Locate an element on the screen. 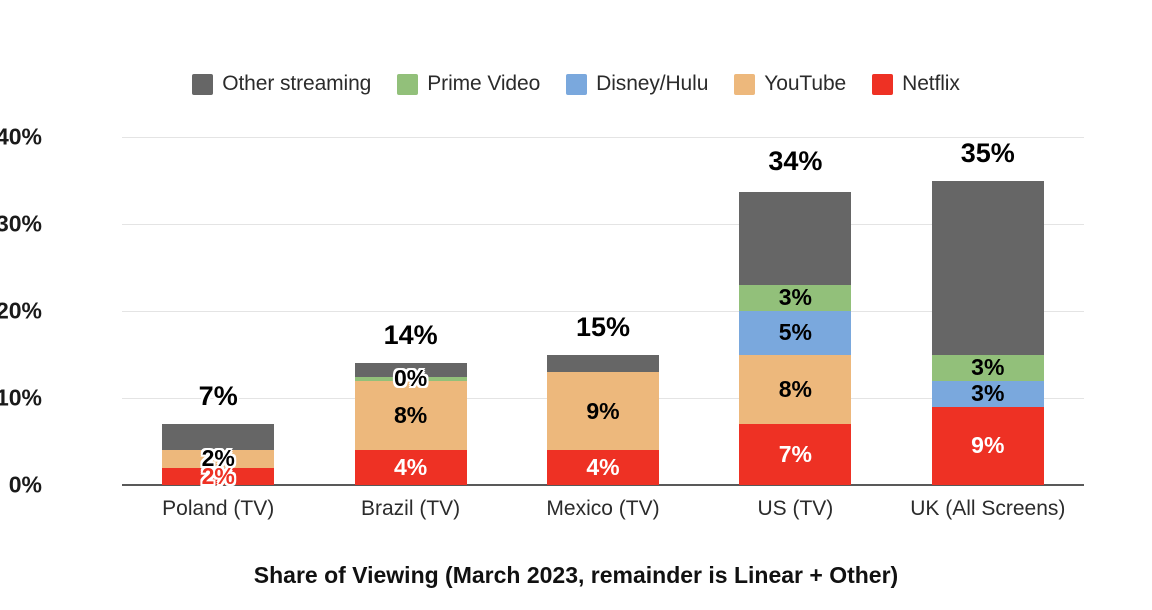 The height and width of the screenshot is (610, 1152). legend-item: Prime Video is located at coordinates (468, 84).